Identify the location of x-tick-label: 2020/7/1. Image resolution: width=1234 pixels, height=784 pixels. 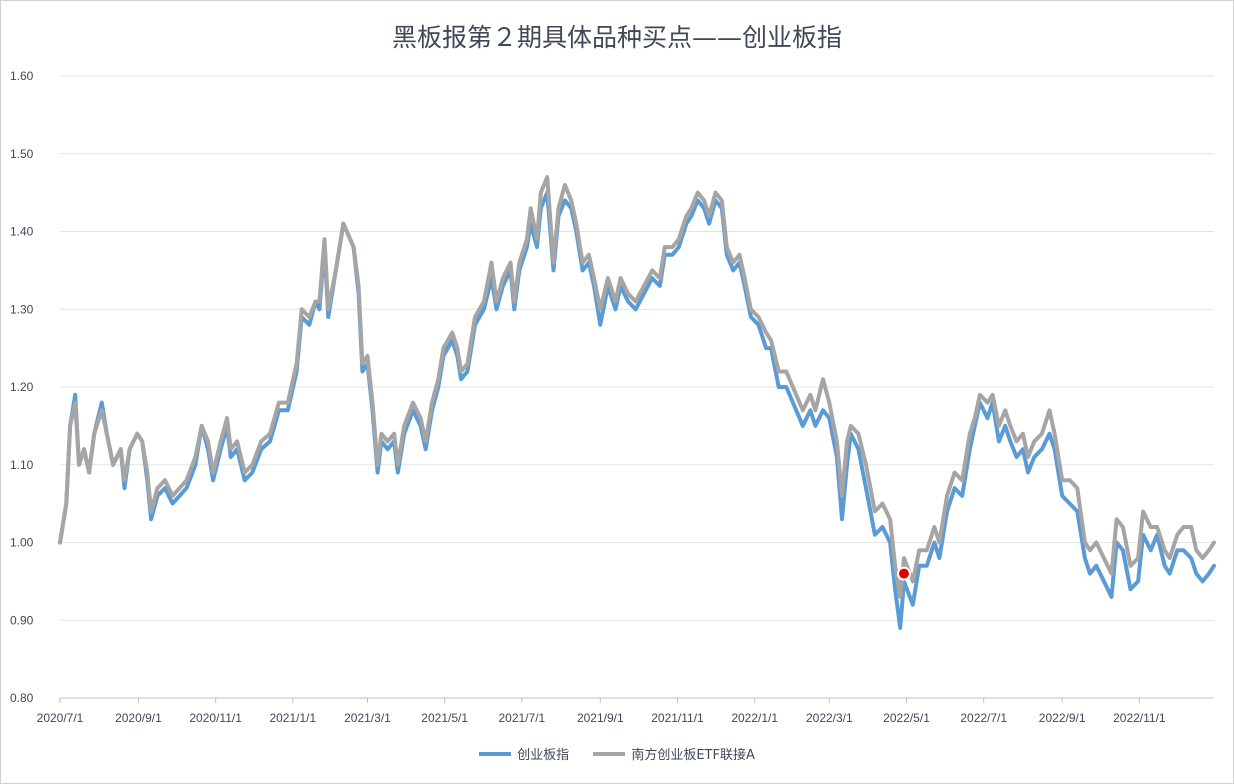
(60, 718).